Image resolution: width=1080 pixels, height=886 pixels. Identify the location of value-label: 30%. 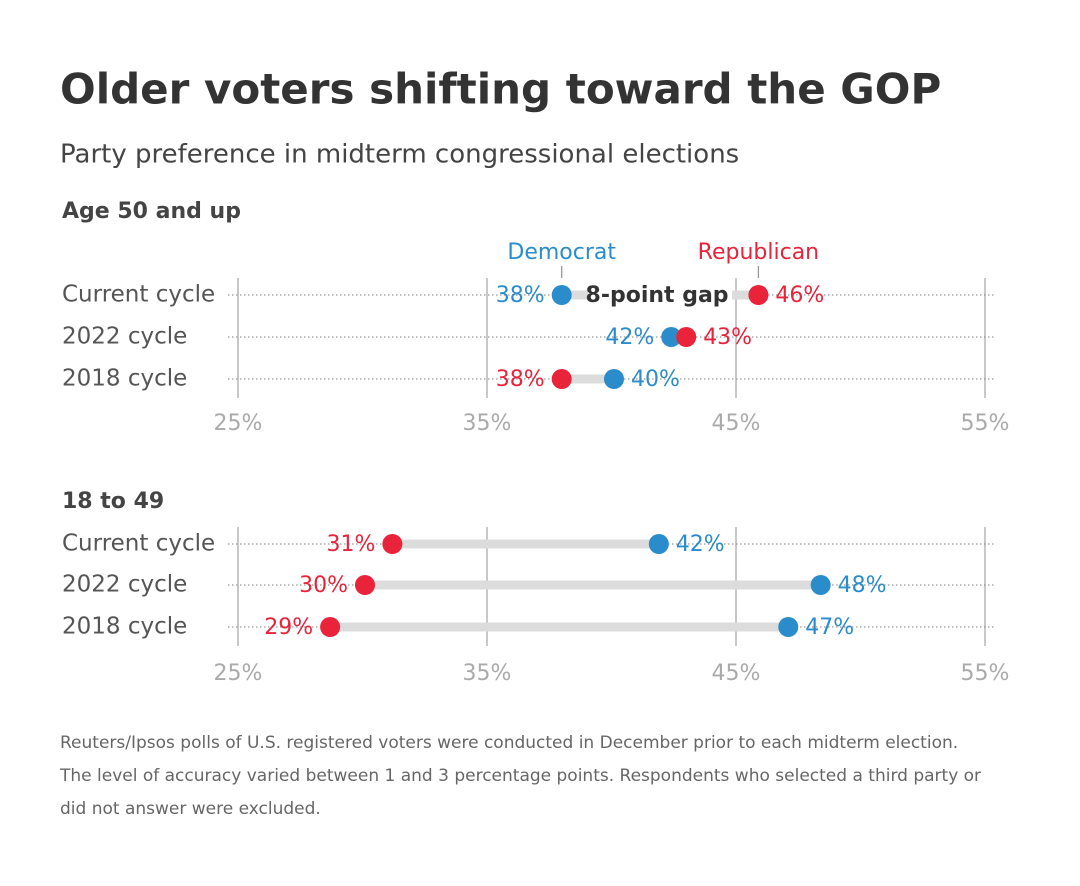
(323, 585).